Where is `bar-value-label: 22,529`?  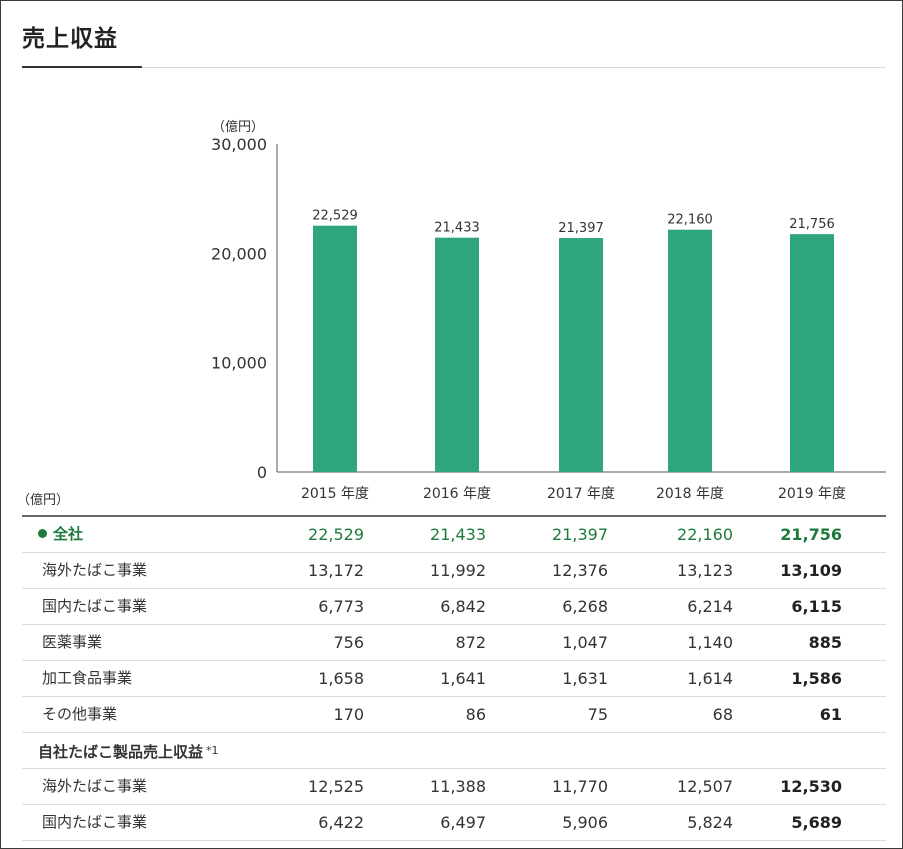
bar-value-label: 22,529 is located at coordinates (335, 216).